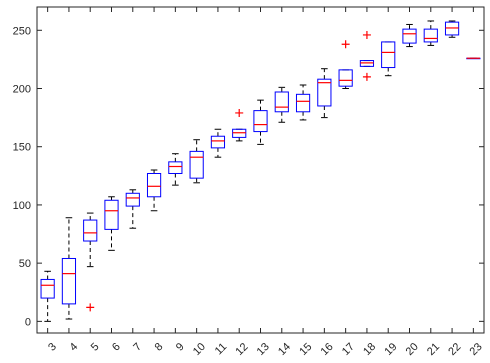 This screenshot has height=363, width=490. What do you see at coordinates (52, 347) in the screenshot?
I see `x-tick-label: 3` at bounding box center [52, 347].